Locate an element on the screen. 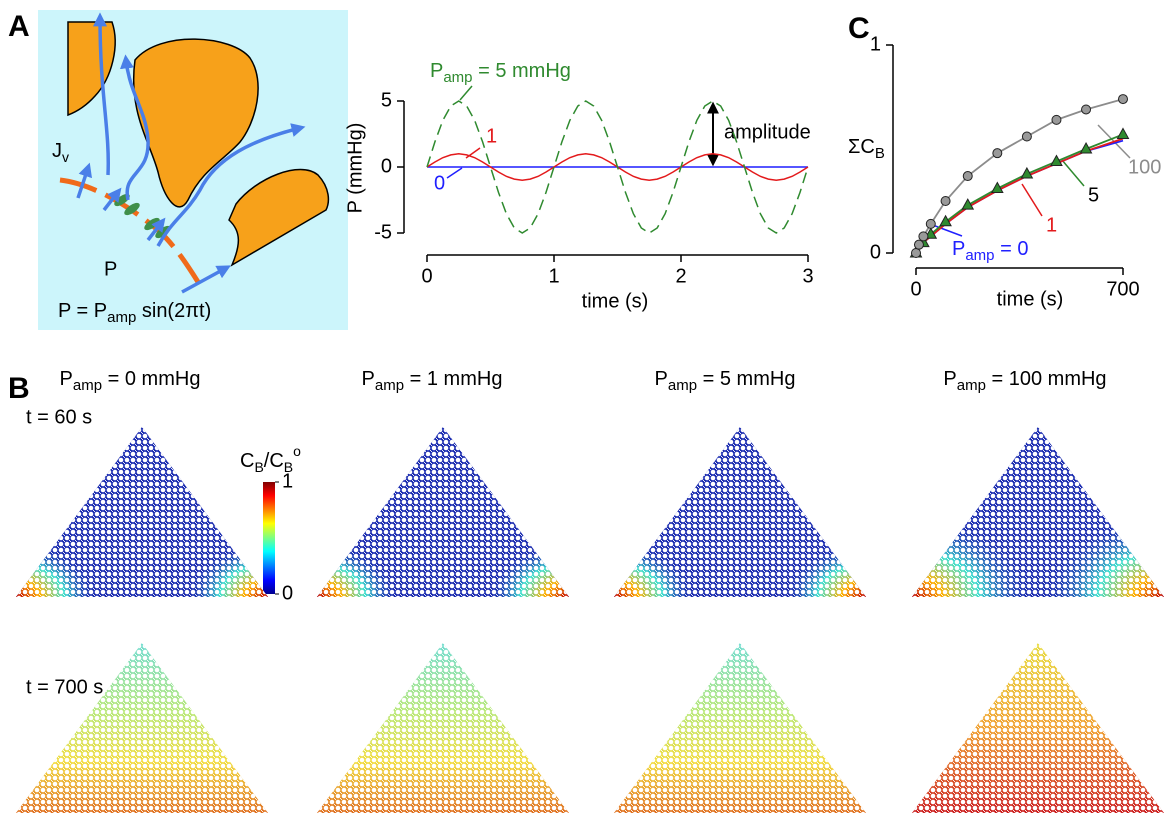  text: v is located at coordinates (65, 157).